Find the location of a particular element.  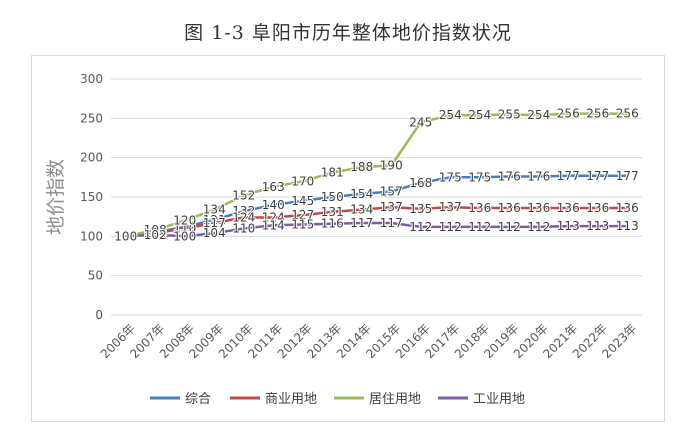

data-label: 154 is located at coordinates (361, 194).